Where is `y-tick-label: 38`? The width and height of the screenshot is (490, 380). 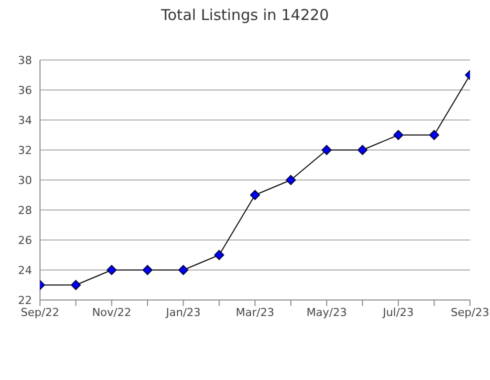
y-tick-label: 38 is located at coordinates (25, 60).